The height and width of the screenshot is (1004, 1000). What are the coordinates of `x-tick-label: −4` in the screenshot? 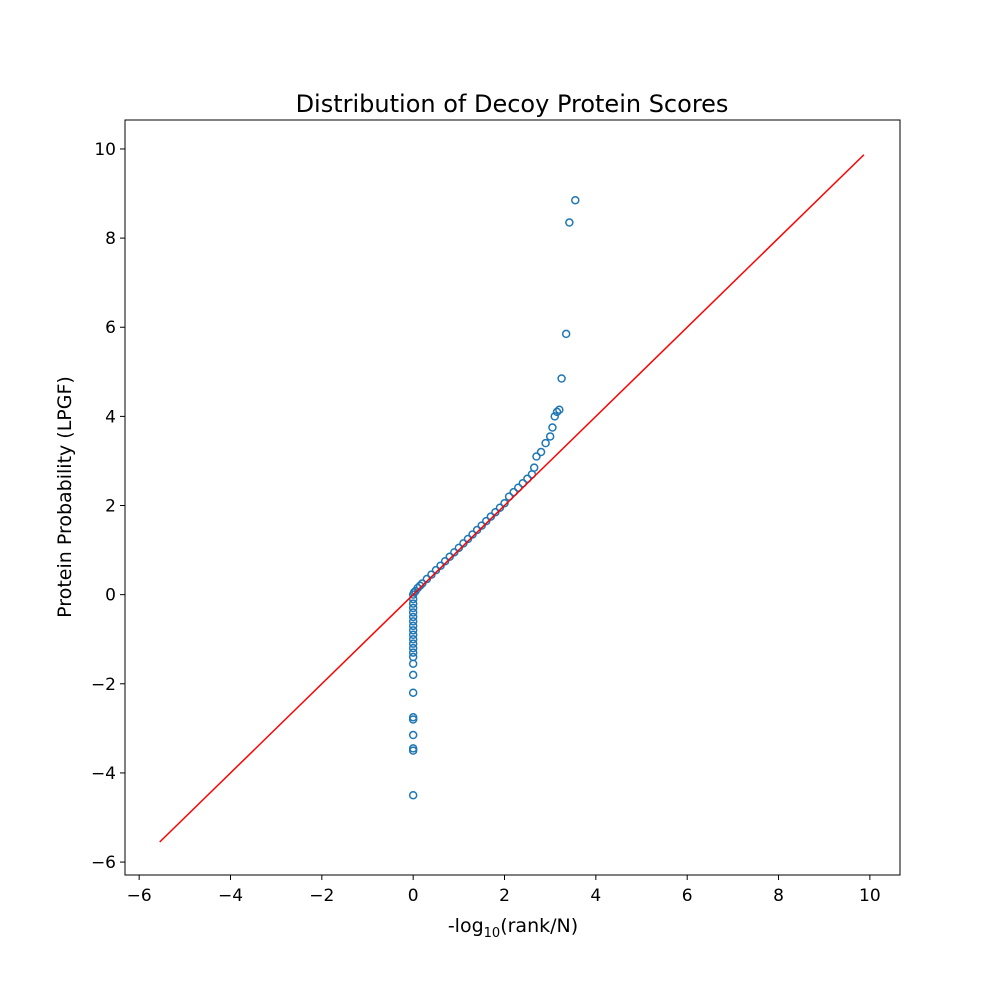 It's located at (230, 896).